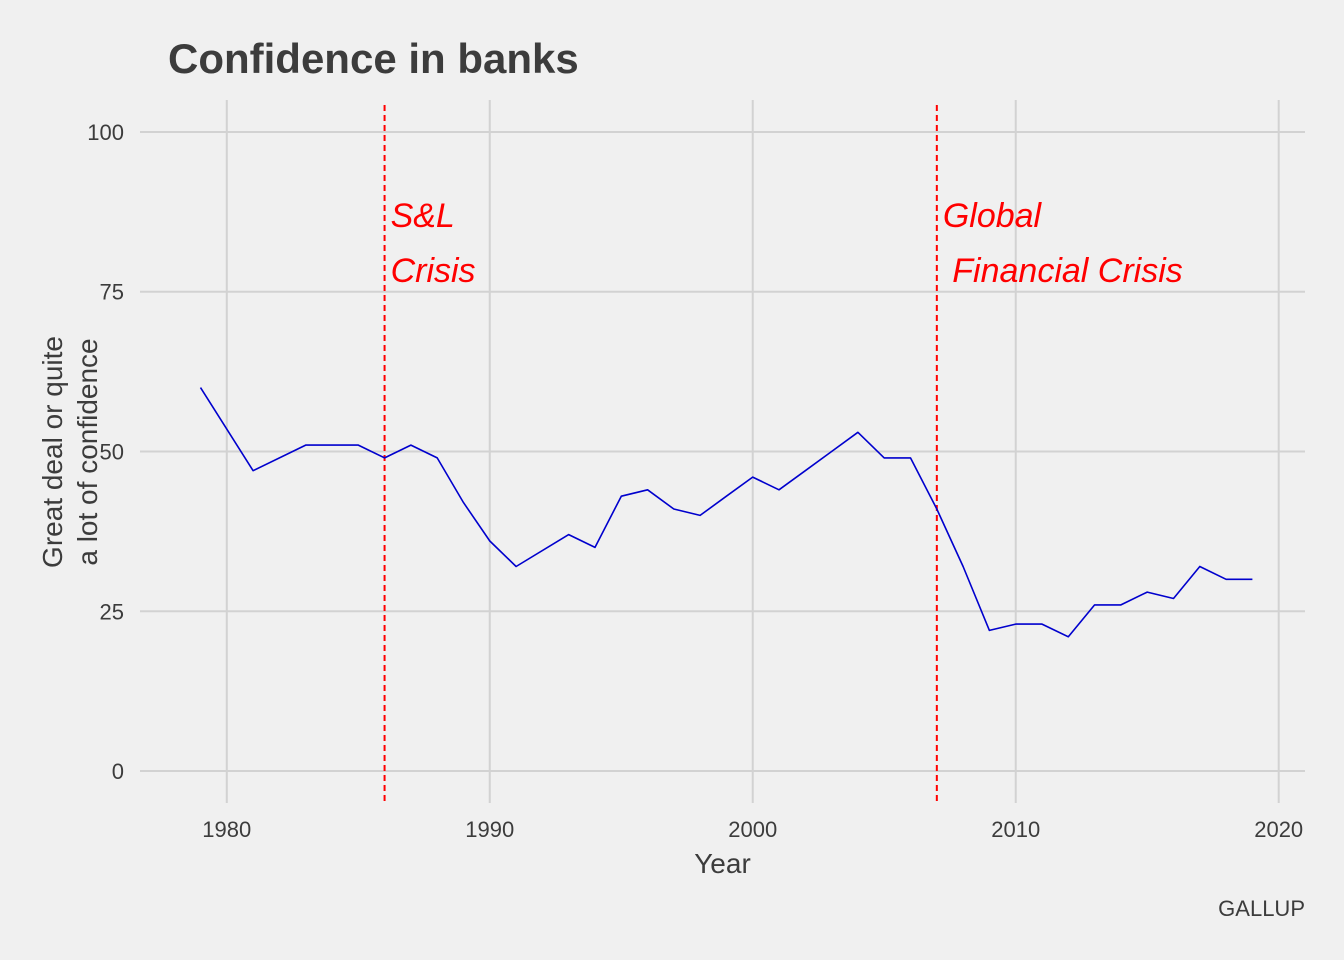 The height and width of the screenshot is (960, 1344). Describe the element at coordinates (52, 452) in the screenshot. I see `y-axis-title-line-1: Great deal or quite` at that location.